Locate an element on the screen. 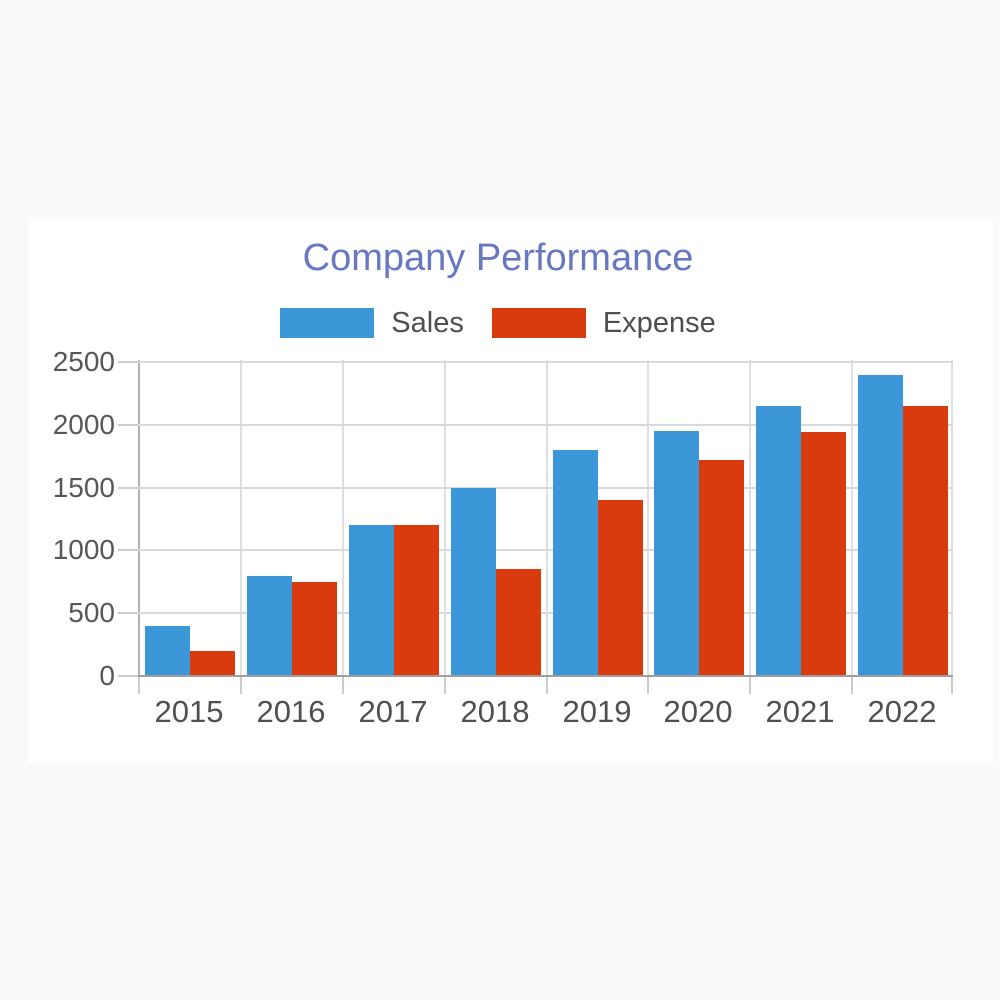 Image resolution: width=1000 pixels, height=1000 pixels. legend-label-expense: Expense is located at coordinates (659, 322).